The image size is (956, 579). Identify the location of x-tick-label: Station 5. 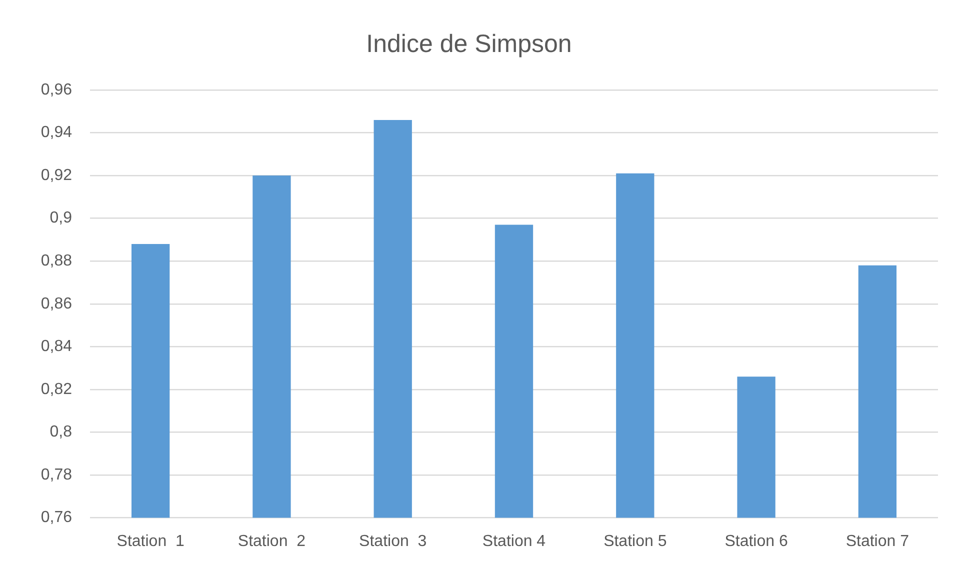
(635, 541).